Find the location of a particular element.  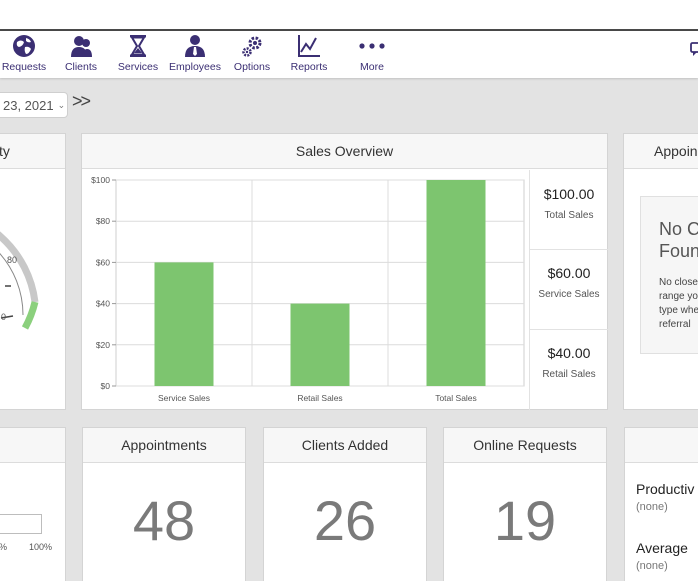

gears-icon is located at coordinates (252, 46).